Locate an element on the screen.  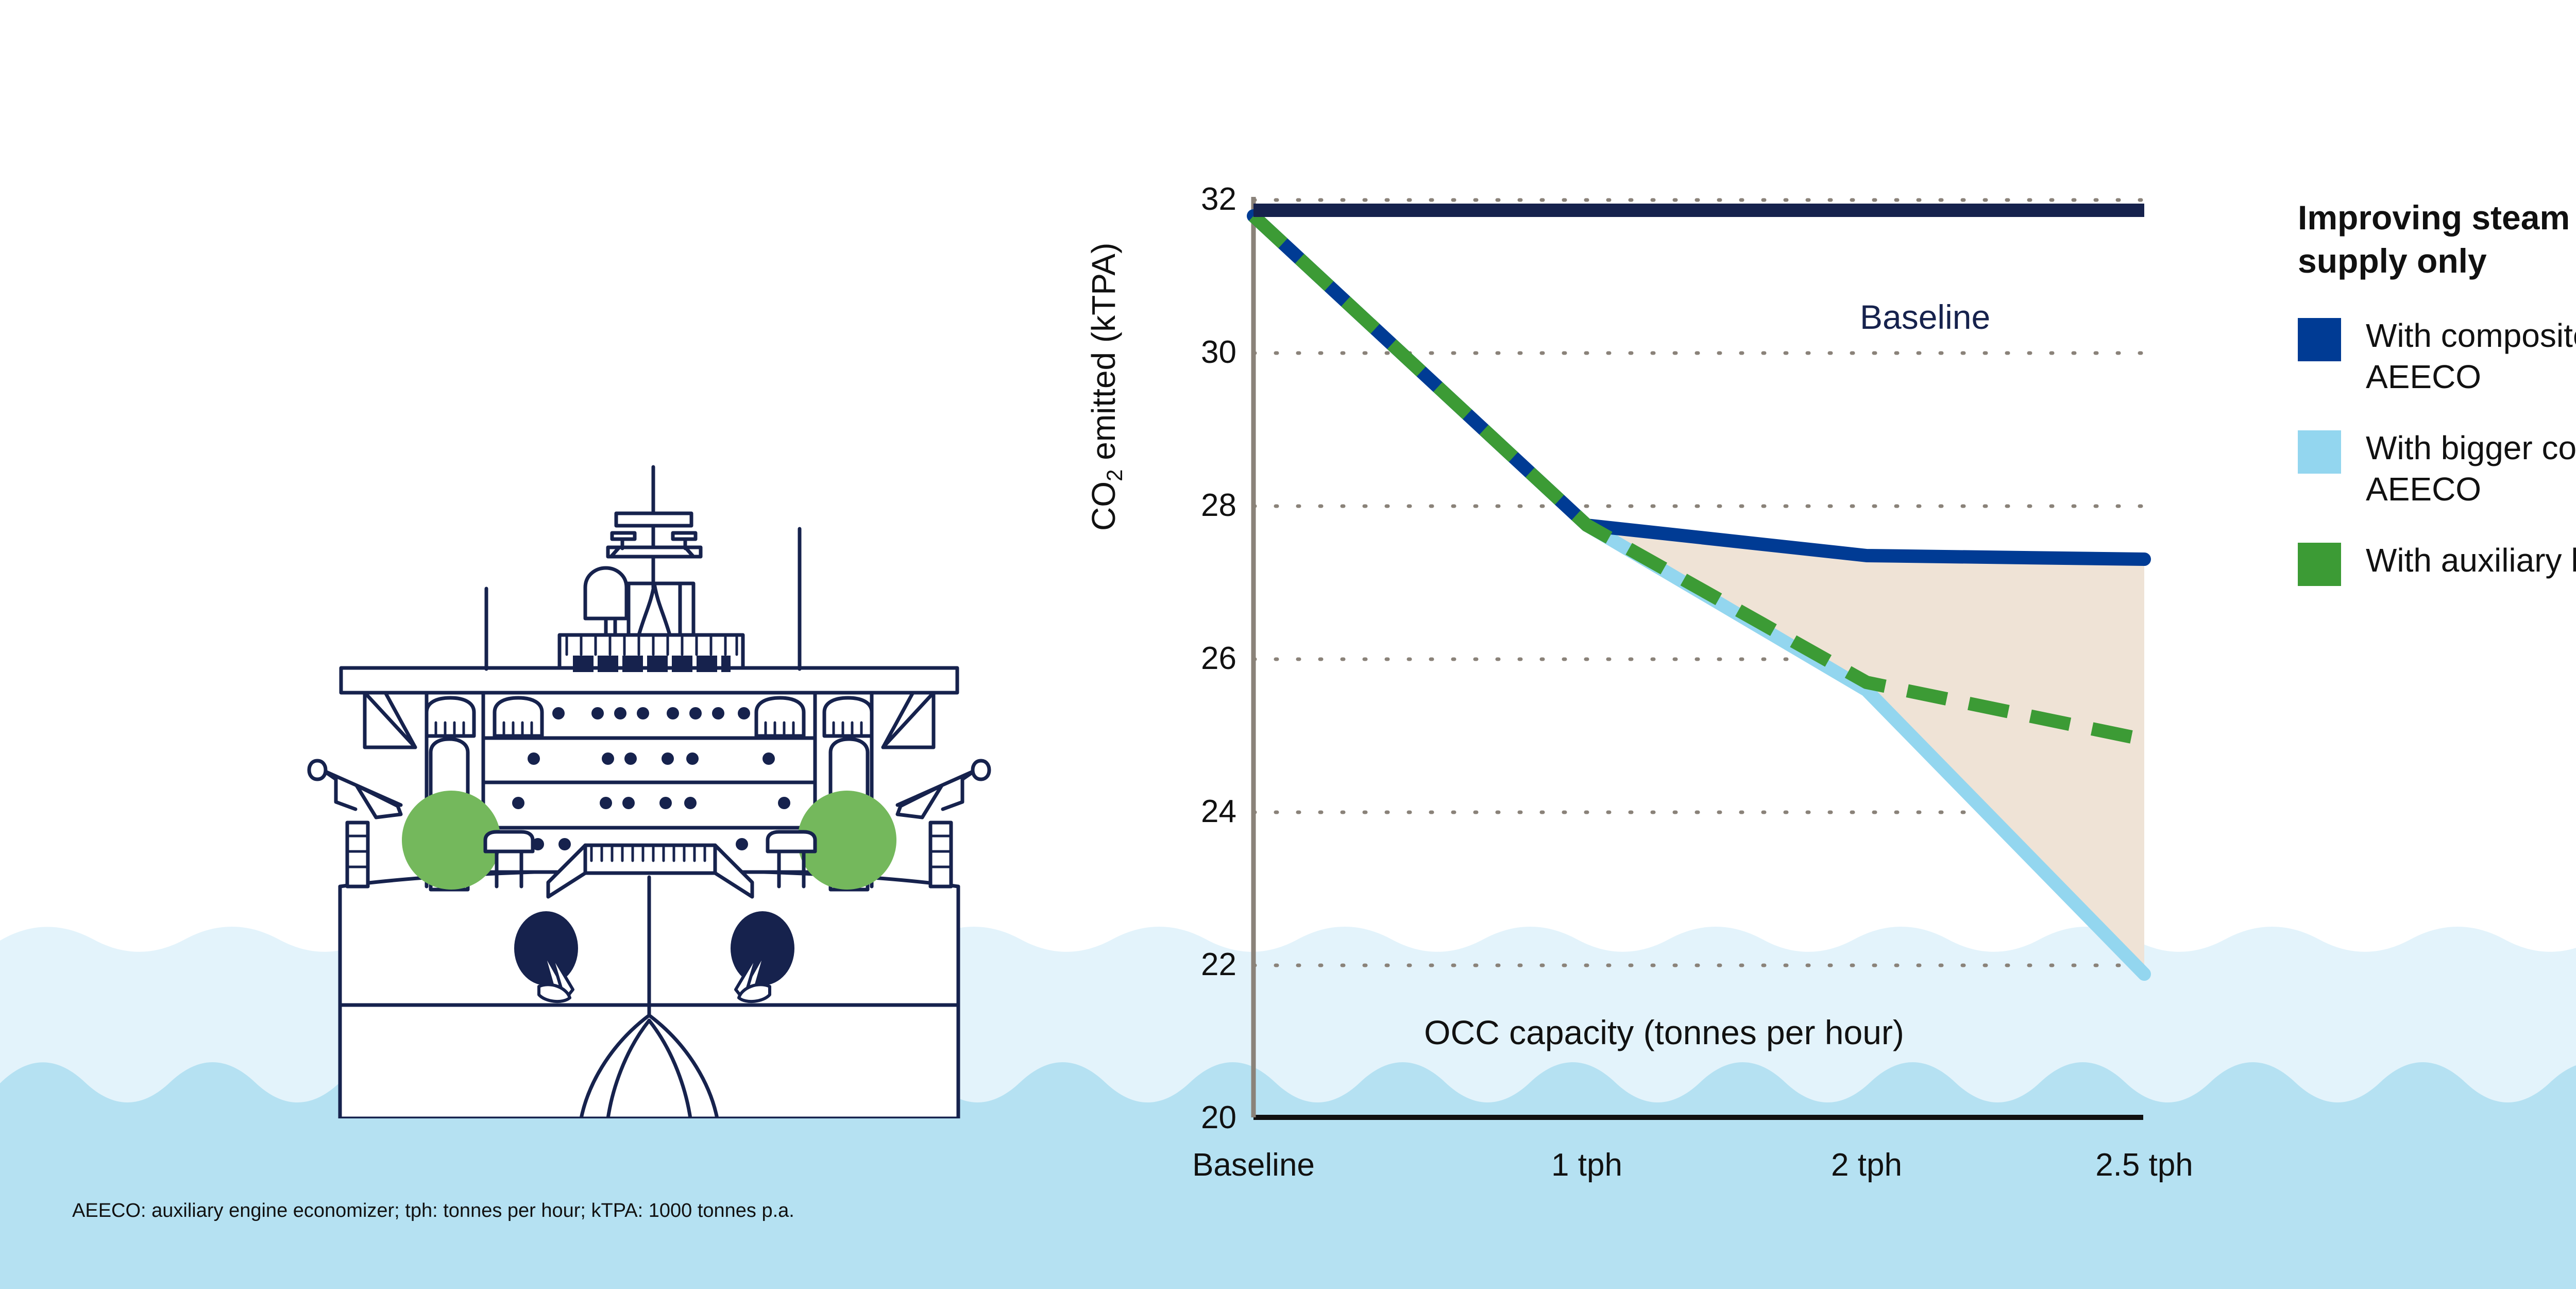
legend-label-bigger-composite-boiler: With bigger composite boiler and AEECO is located at coordinates (2471, 468).